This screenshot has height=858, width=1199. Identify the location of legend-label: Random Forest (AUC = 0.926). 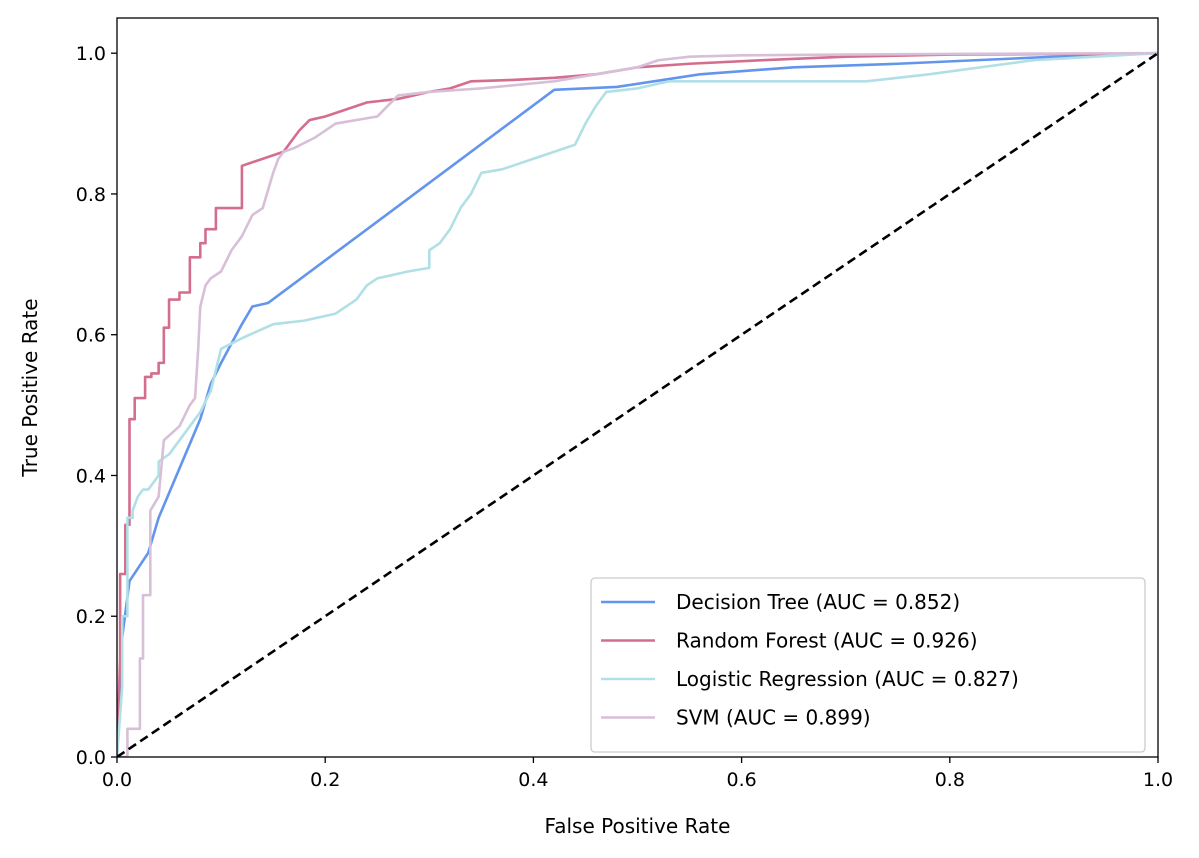
(827, 641).